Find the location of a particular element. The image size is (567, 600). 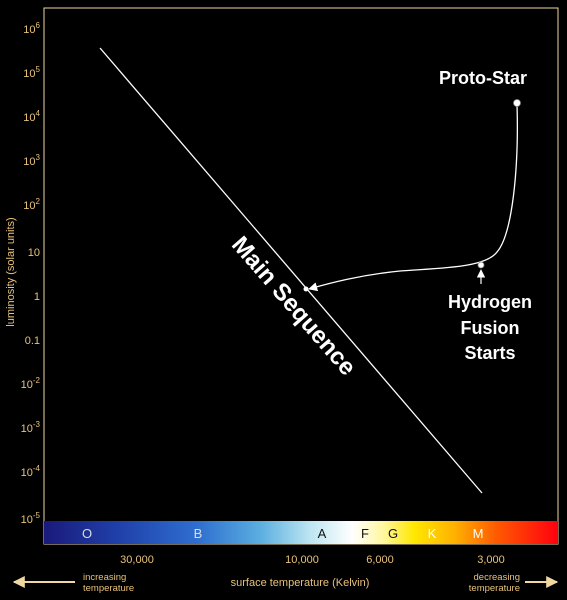

y-tick: 10⁻² is located at coordinates (31, 383).